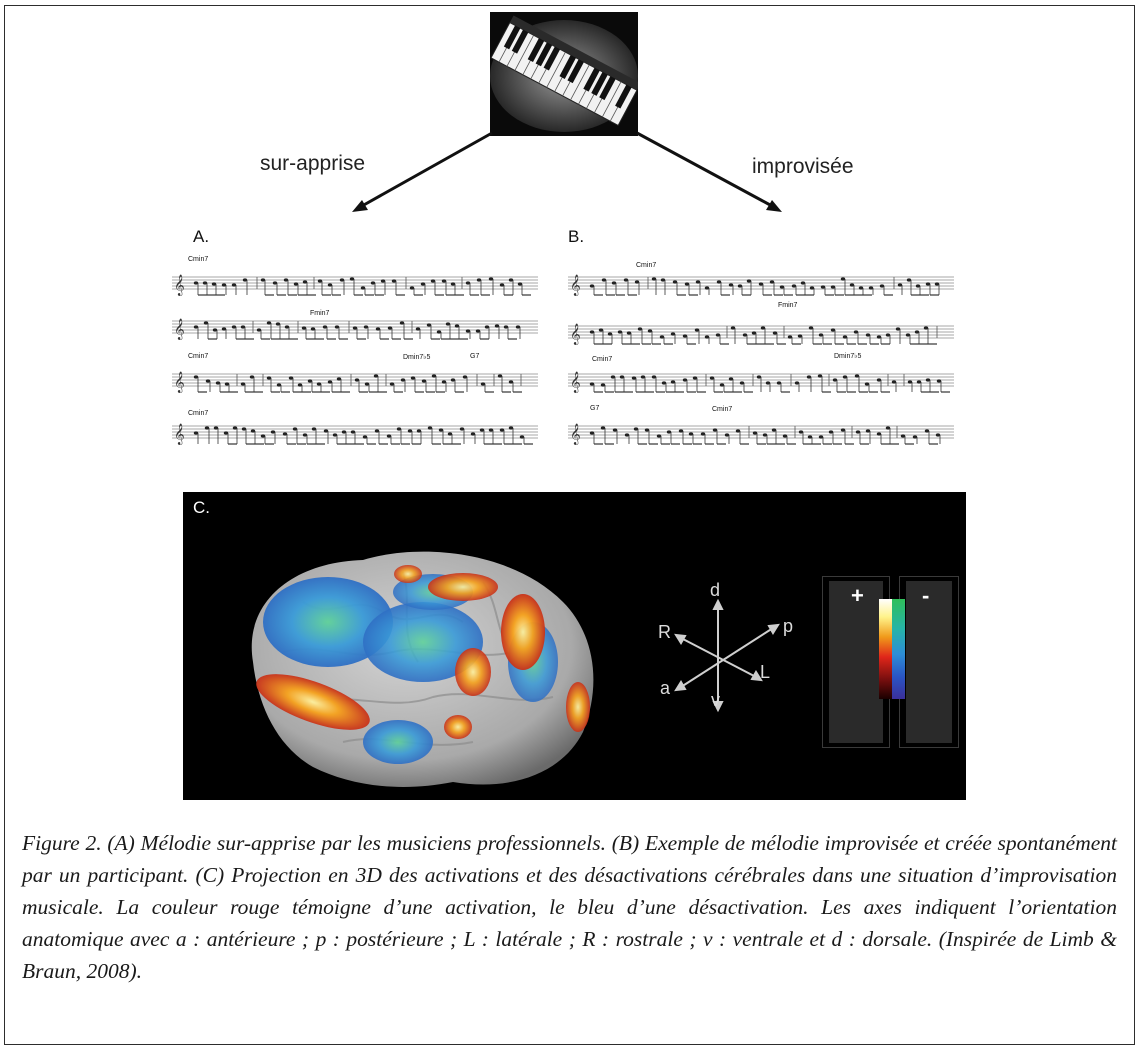 This screenshot has width=1139, height=1046. I want to click on axis-v: v, so click(715, 700).